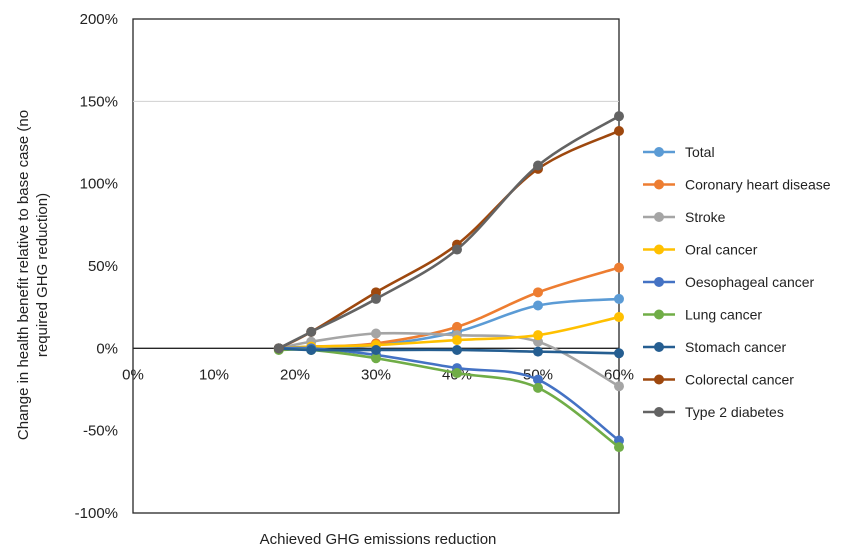 This screenshot has width=859, height=547. Describe the element at coordinates (684, 217) in the screenshot. I see `legend-item: Stroke` at that location.